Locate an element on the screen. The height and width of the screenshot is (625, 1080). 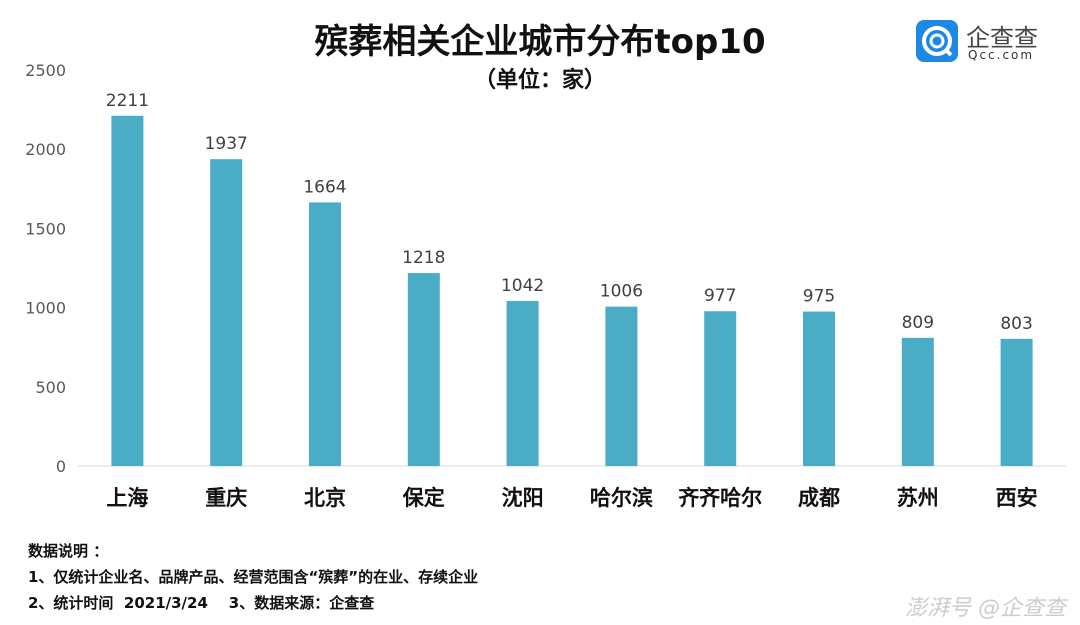
y-tick-label: 2500 is located at coordinates (45, 70).